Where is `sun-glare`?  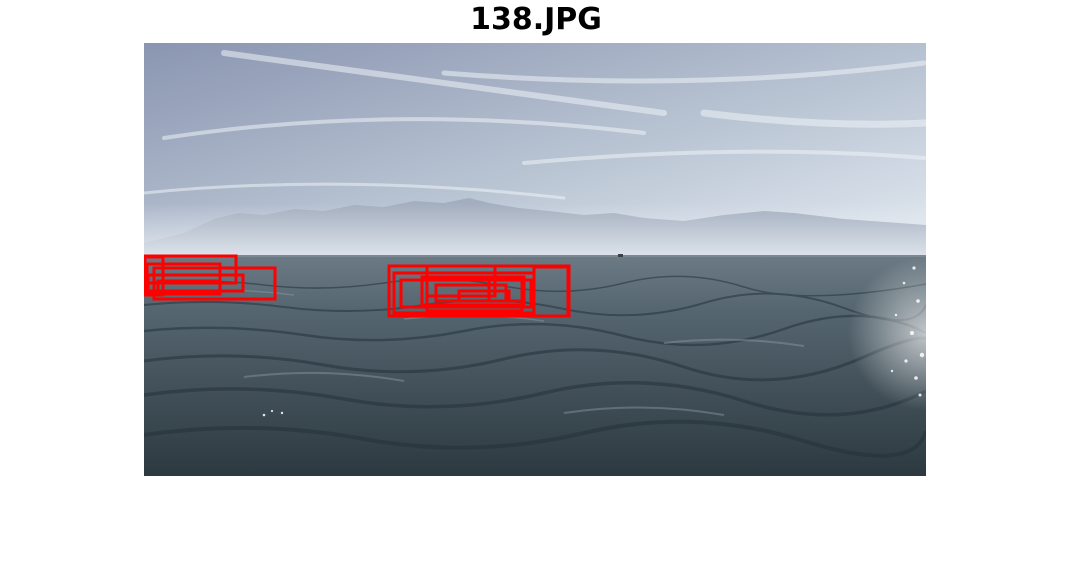
sun-glare is located at coordinates (815, 366).